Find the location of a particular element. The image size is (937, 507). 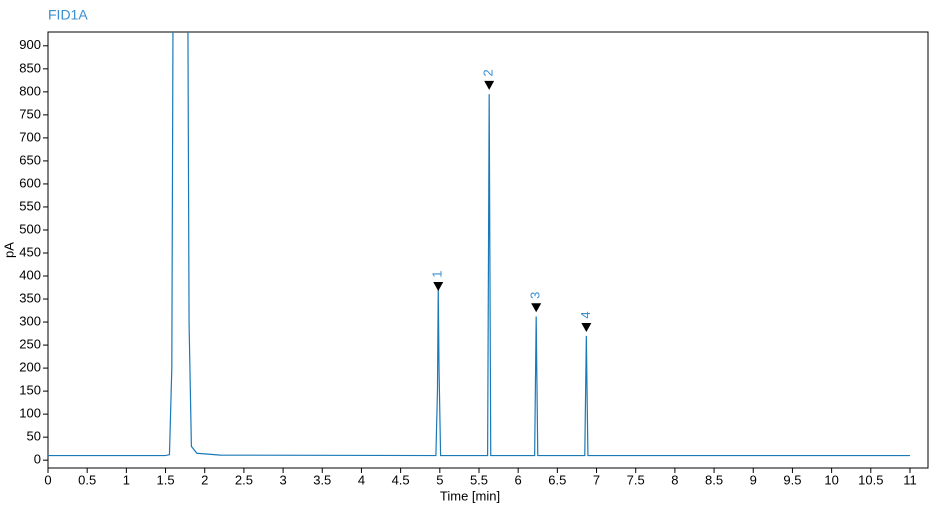

y-tick-label: 400 is located at coordinates (30, 274).